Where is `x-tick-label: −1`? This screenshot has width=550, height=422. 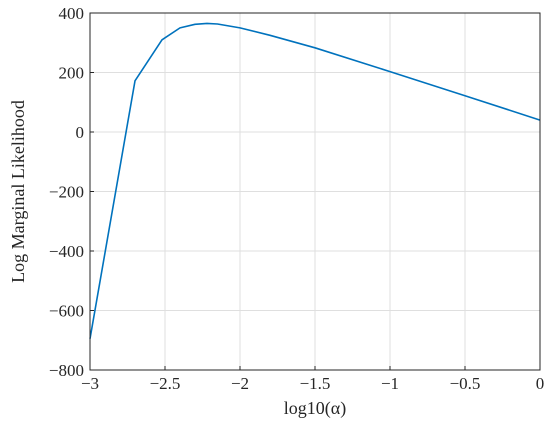
x-tick-label: −1 is located at coordinates (390, 383).